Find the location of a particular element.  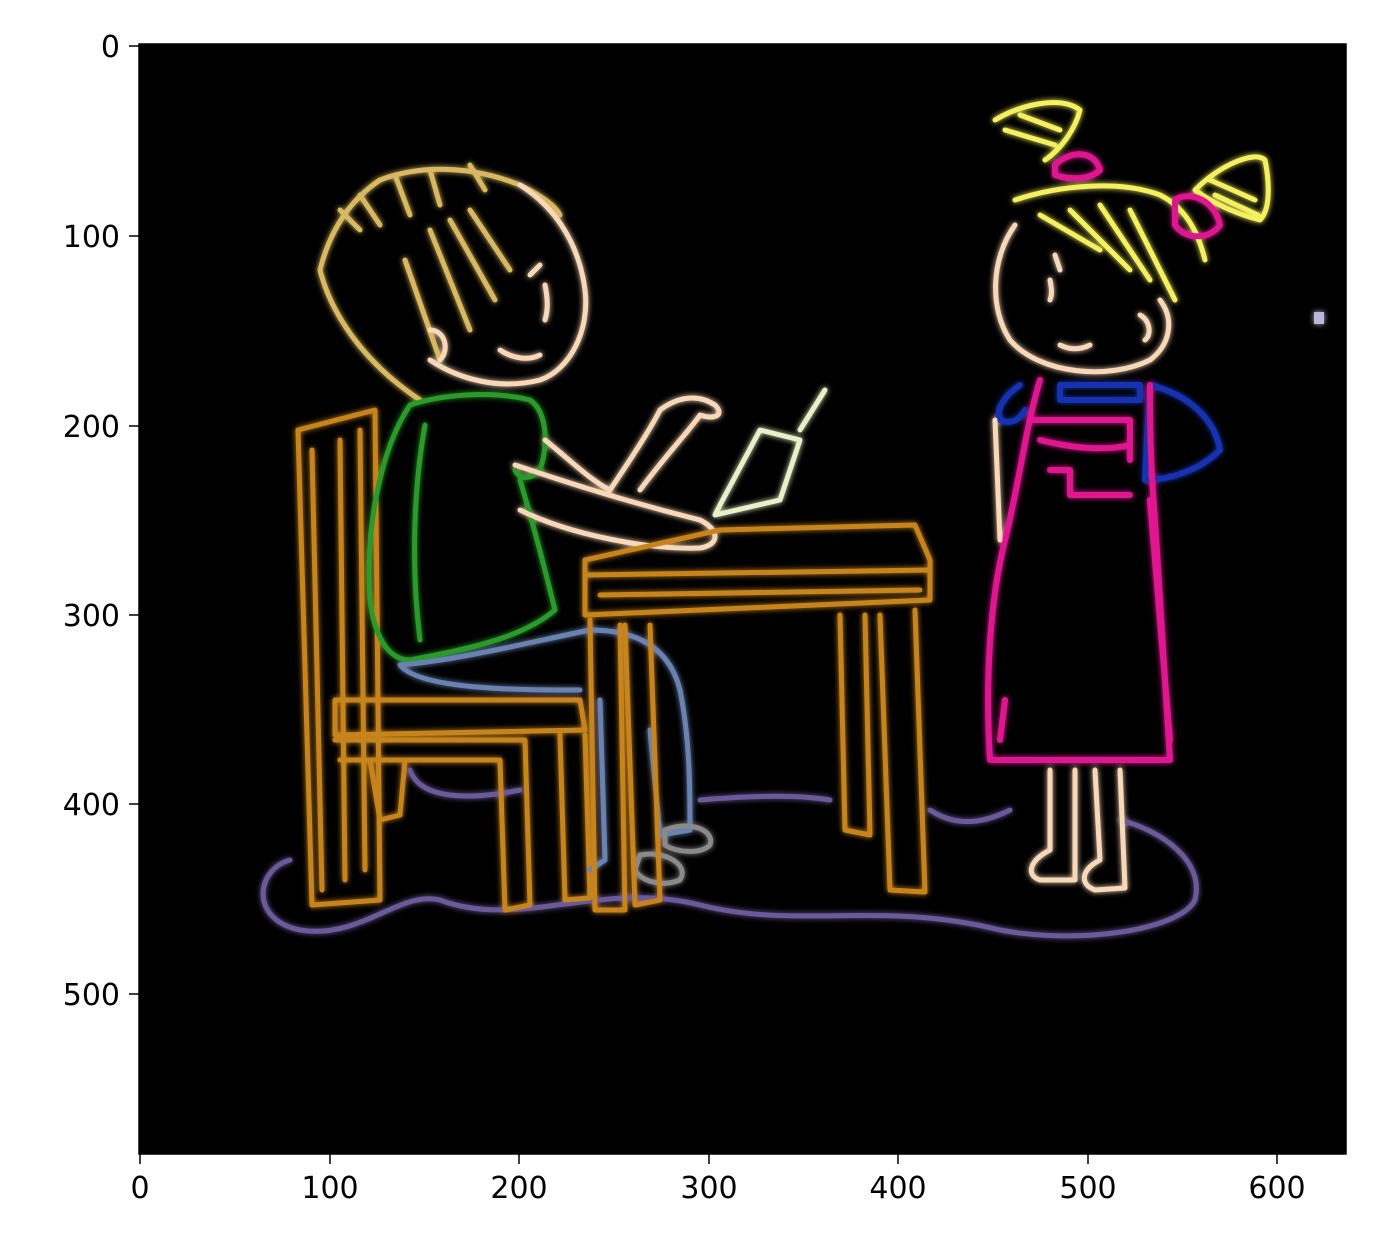

girl-legs is located at coordinates (1060, 655).